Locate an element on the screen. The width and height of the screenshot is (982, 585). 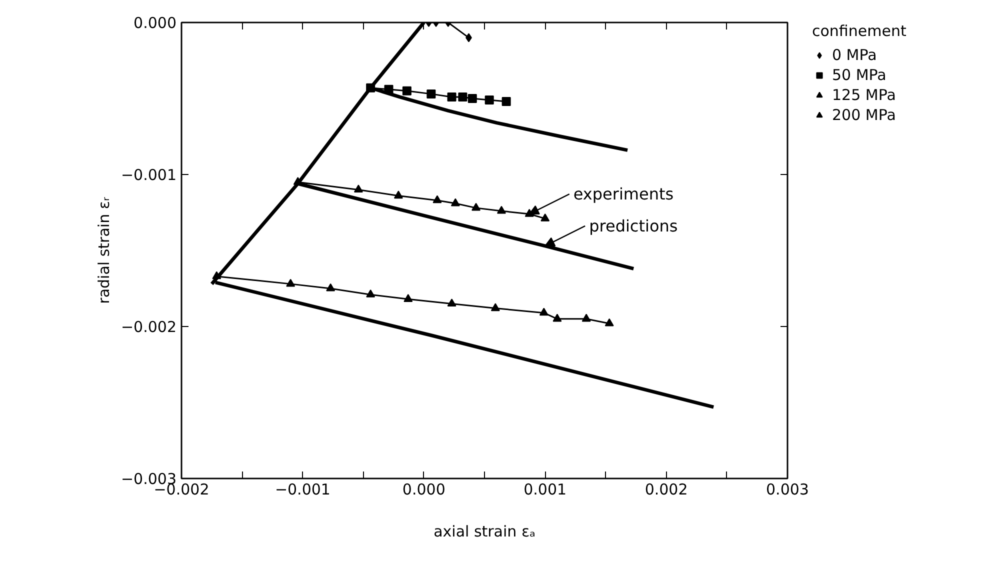
legend-label: 0 MPa is located at coordinates (854, 55).